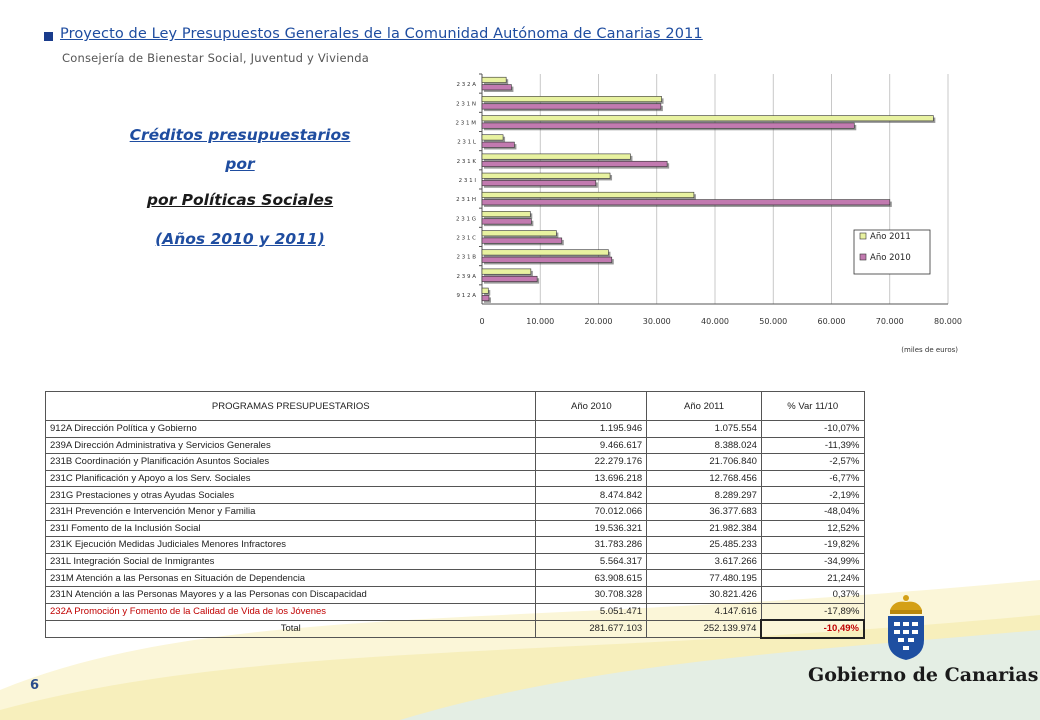 This screenshot has width=1040, height=720. Describe the element at coordinates (591, 545) in the screenshot. I see `cell-2010: 31.783.286` at that location.